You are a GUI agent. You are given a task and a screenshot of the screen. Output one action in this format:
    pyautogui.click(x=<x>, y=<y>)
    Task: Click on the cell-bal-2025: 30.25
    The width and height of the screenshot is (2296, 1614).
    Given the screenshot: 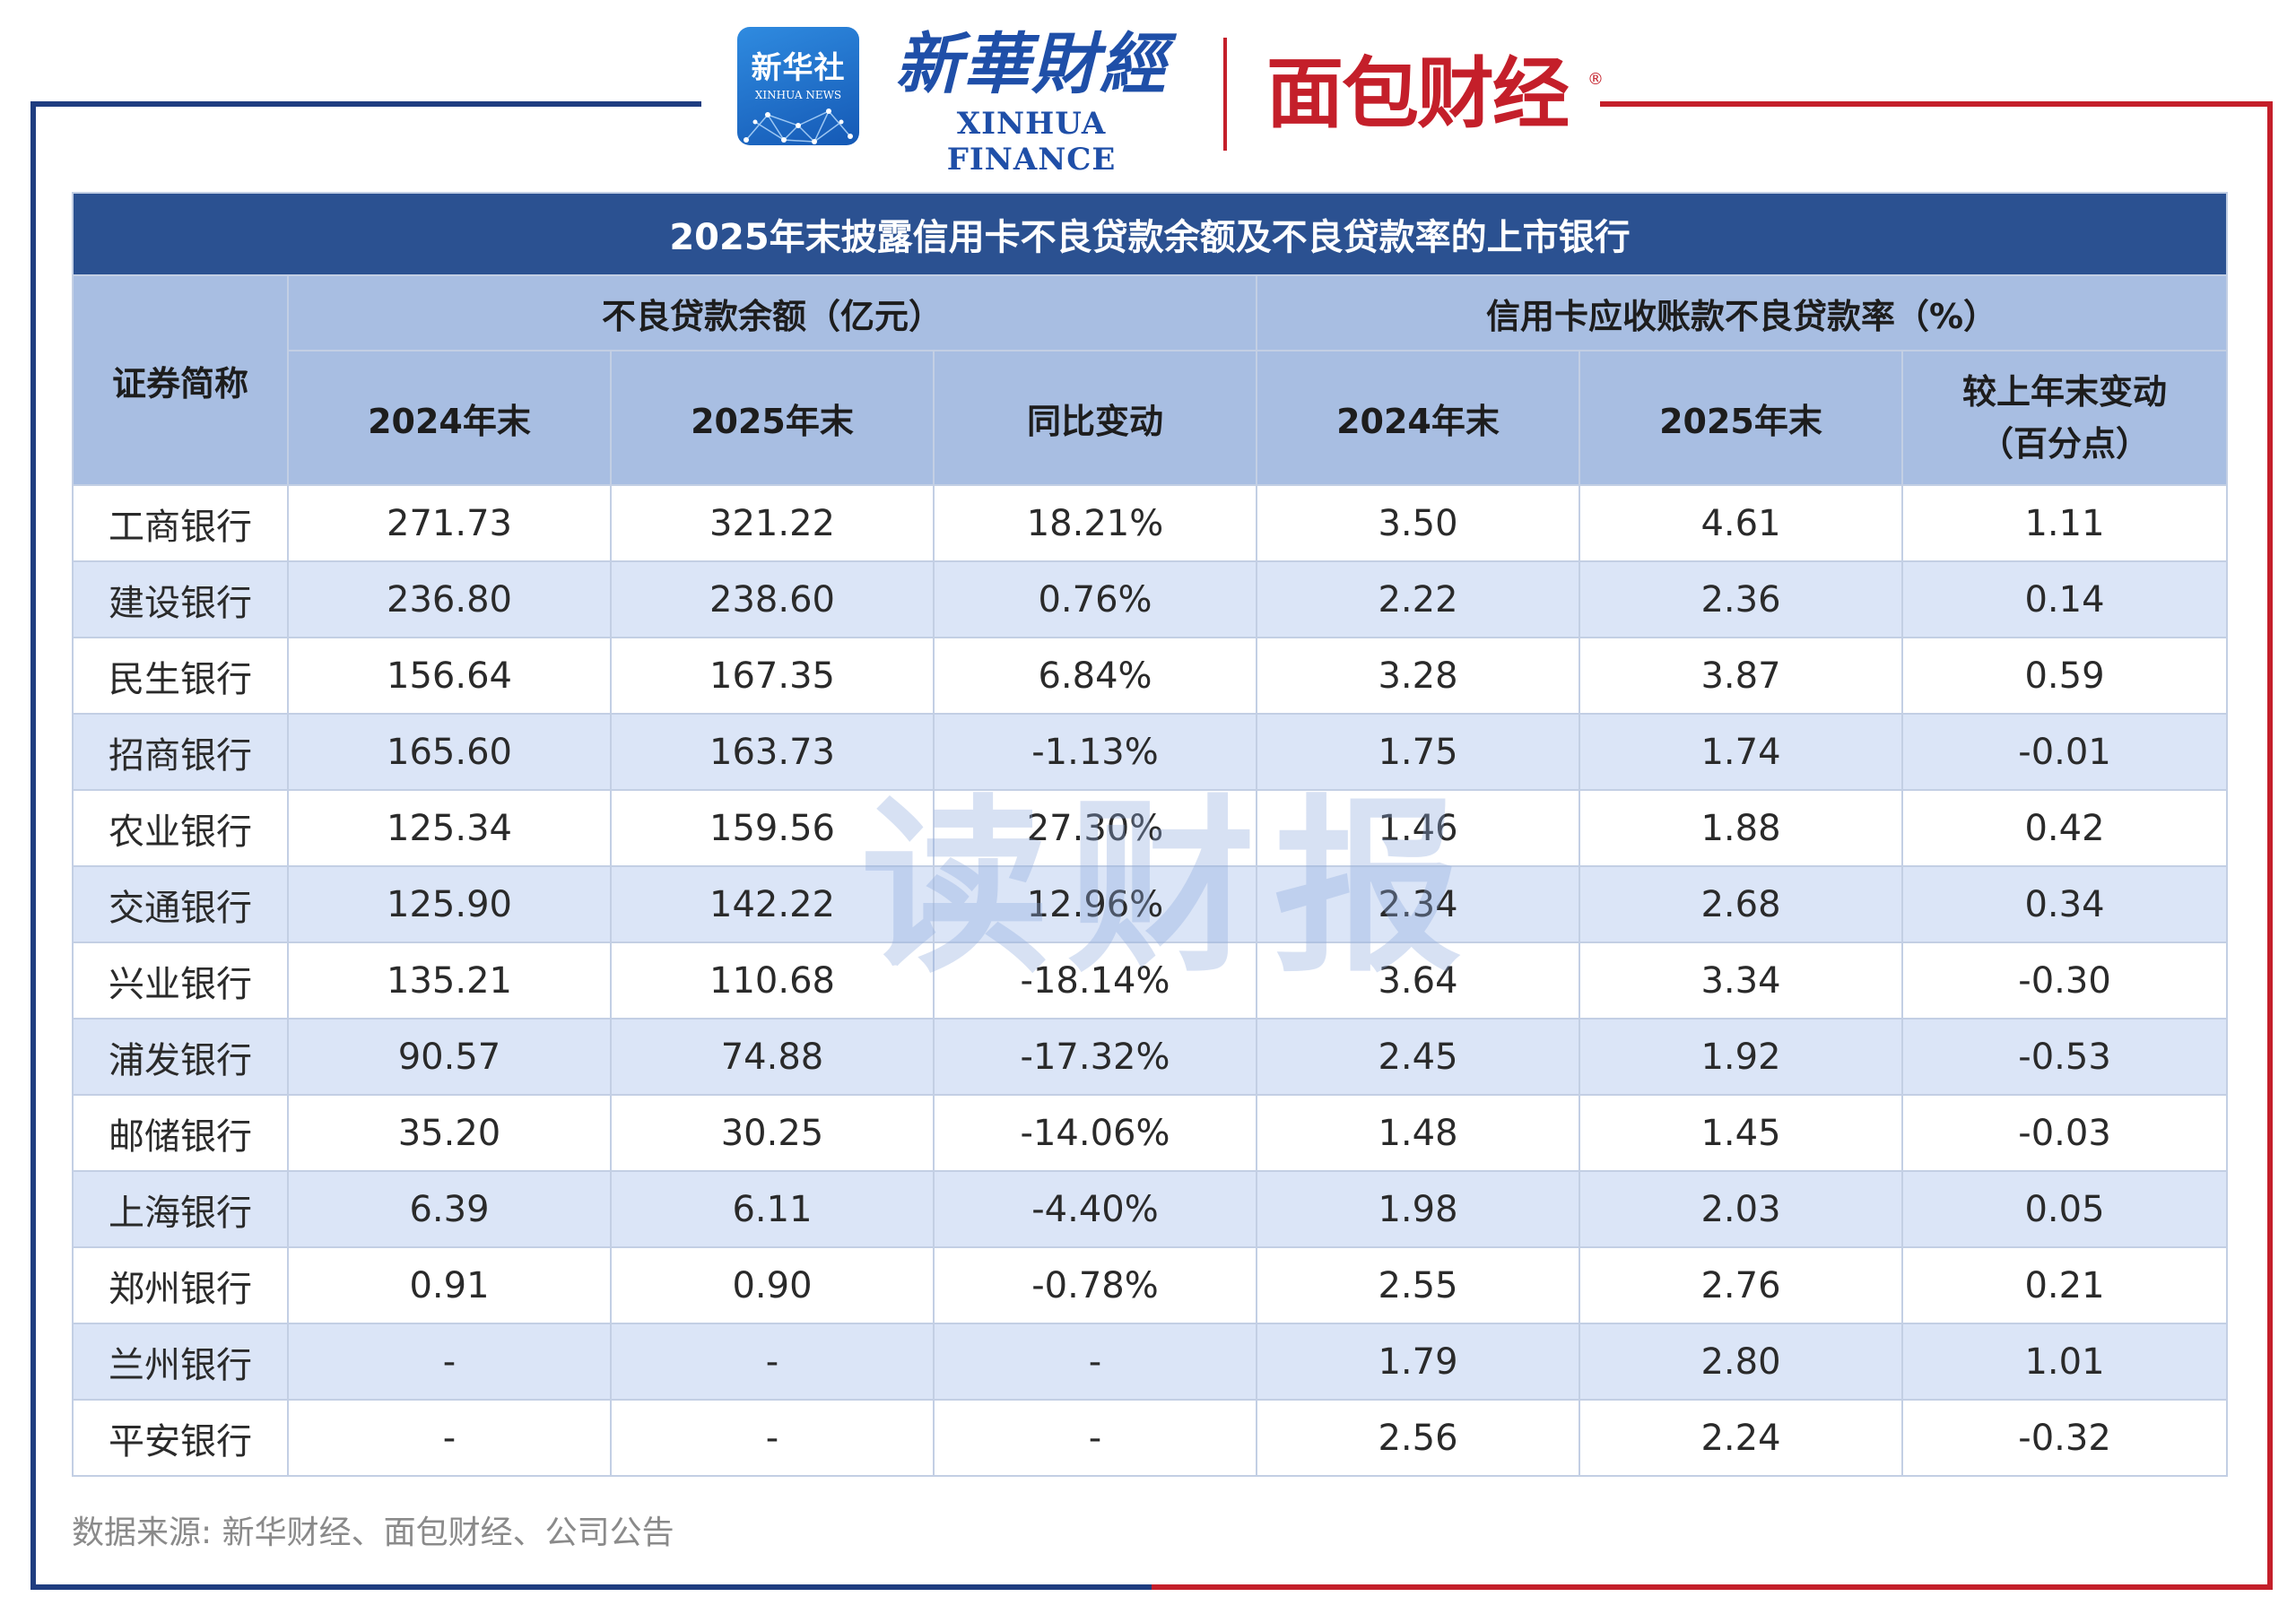 What is the action you would take?
    pyautogui.click(x=772, y=1133)
    